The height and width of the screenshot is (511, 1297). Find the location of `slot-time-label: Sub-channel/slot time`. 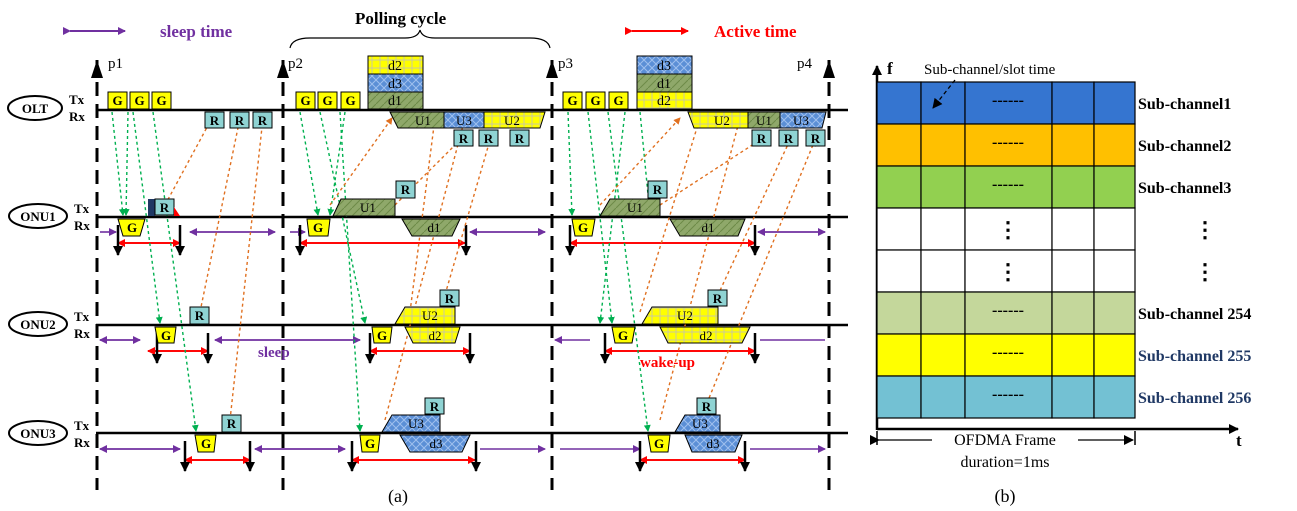

slot-time-label: Sub-channel/slot time is located at coordinates (990, 70).